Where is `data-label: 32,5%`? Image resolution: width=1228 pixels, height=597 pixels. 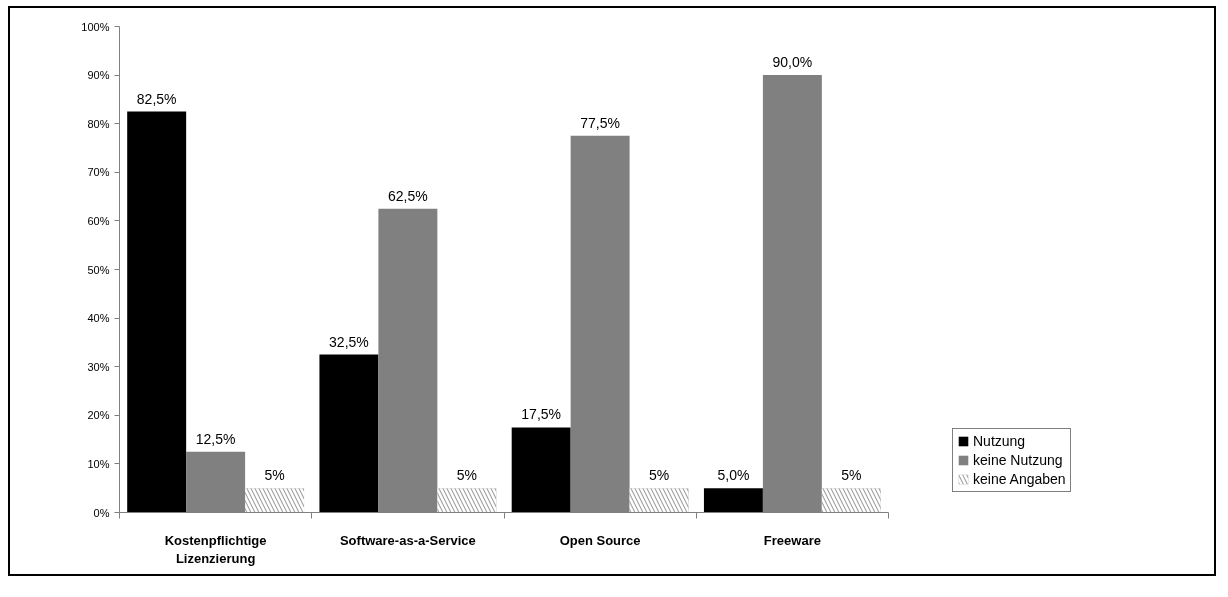 data-label: 32,5% is located at coordinates (349, 341).